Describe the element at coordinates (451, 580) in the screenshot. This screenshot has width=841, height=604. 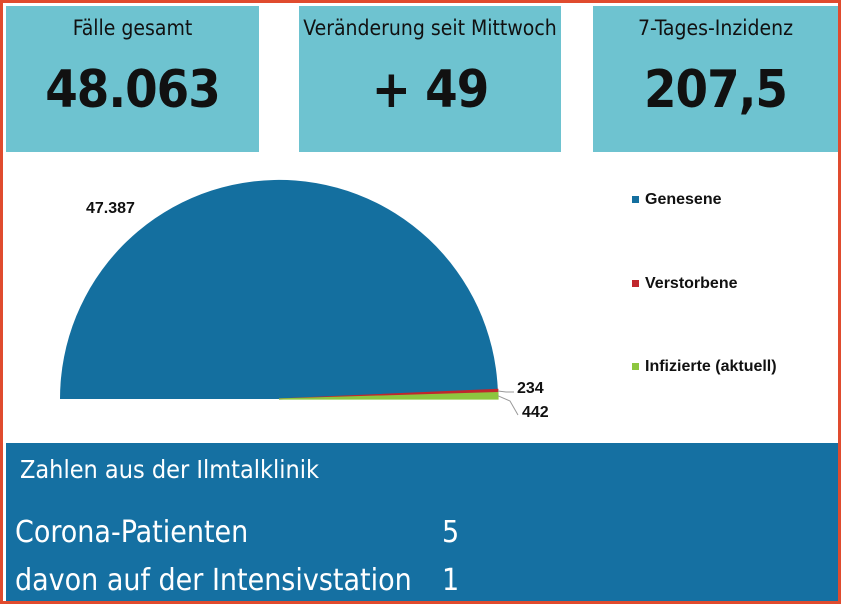
I see `clinic-row-value-icu: 1` at that location.